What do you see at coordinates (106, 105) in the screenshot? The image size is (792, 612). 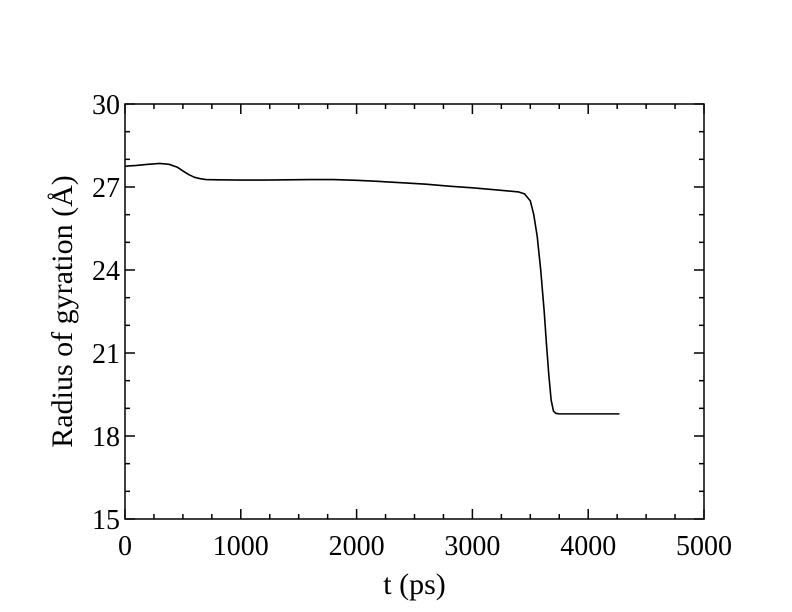 I see `y-tick-label: 30` at bounding box center [106, 105].